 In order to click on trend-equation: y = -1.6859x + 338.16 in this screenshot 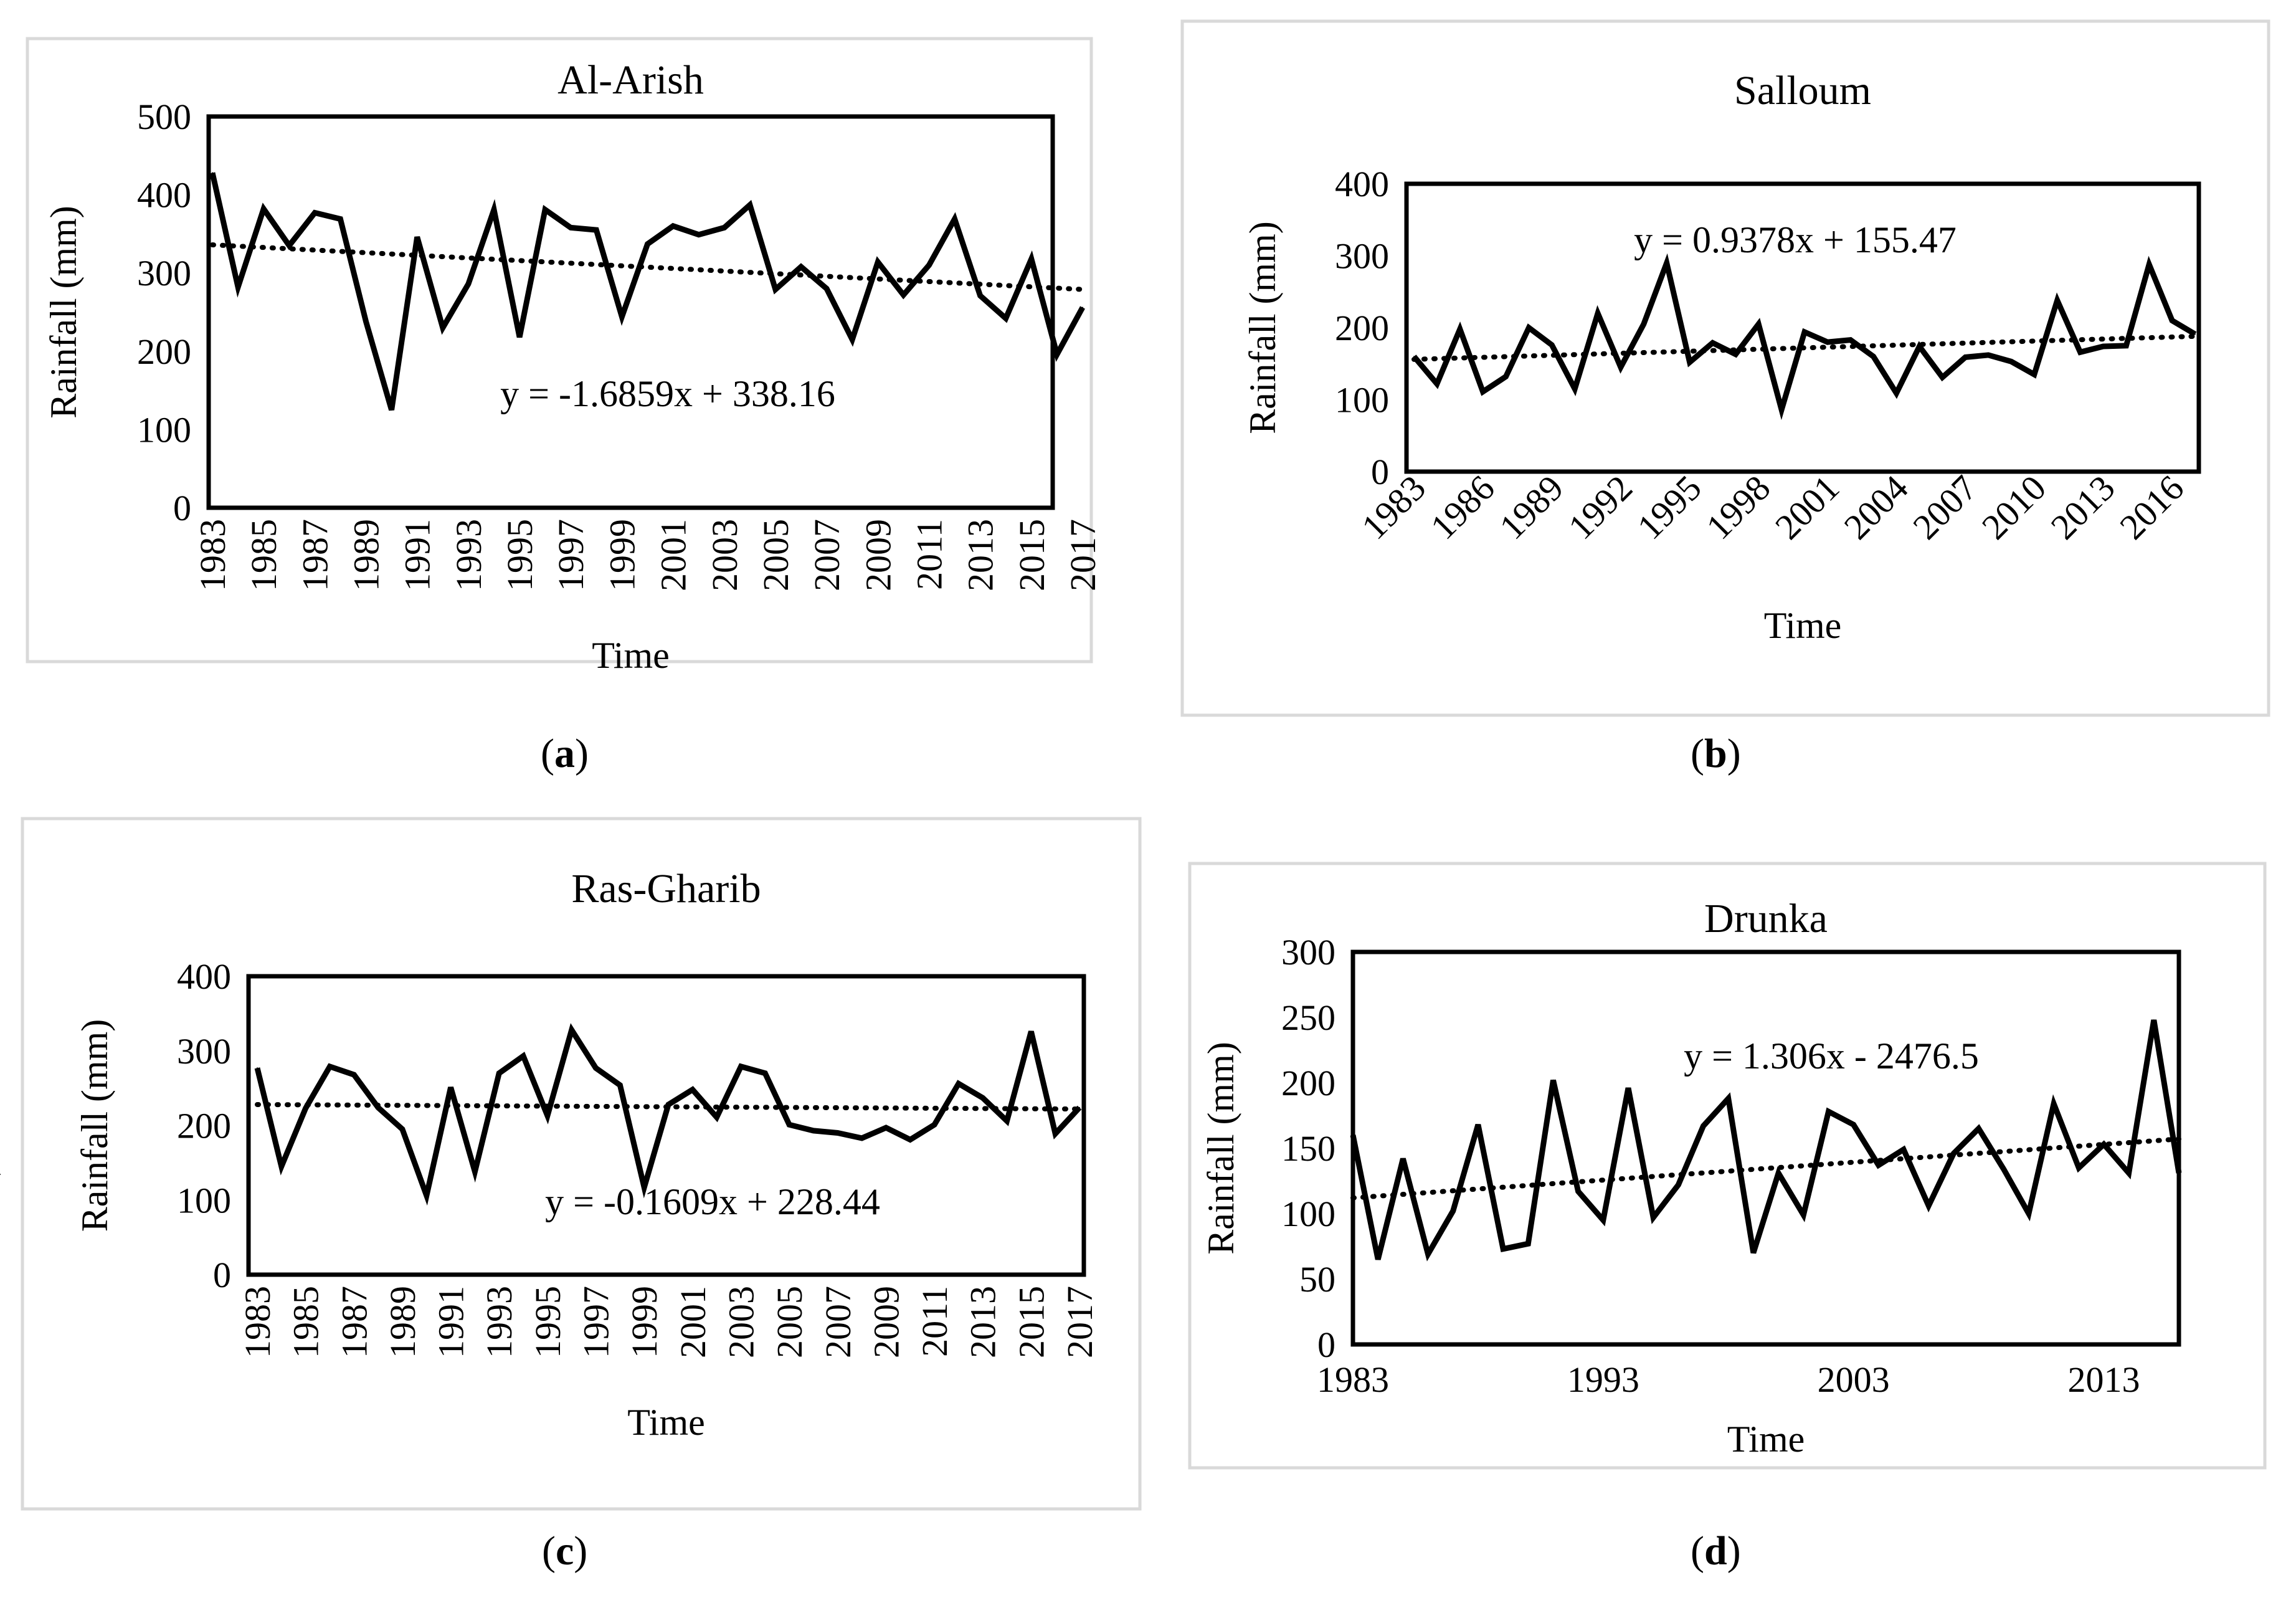, I will do `click(667, 393)`.